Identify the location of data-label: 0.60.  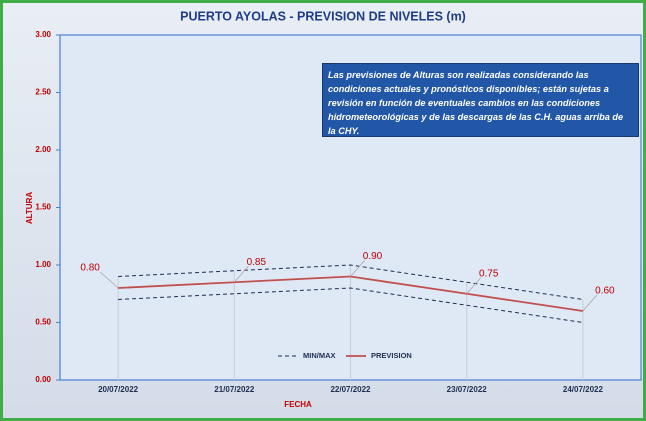
(605, 291).